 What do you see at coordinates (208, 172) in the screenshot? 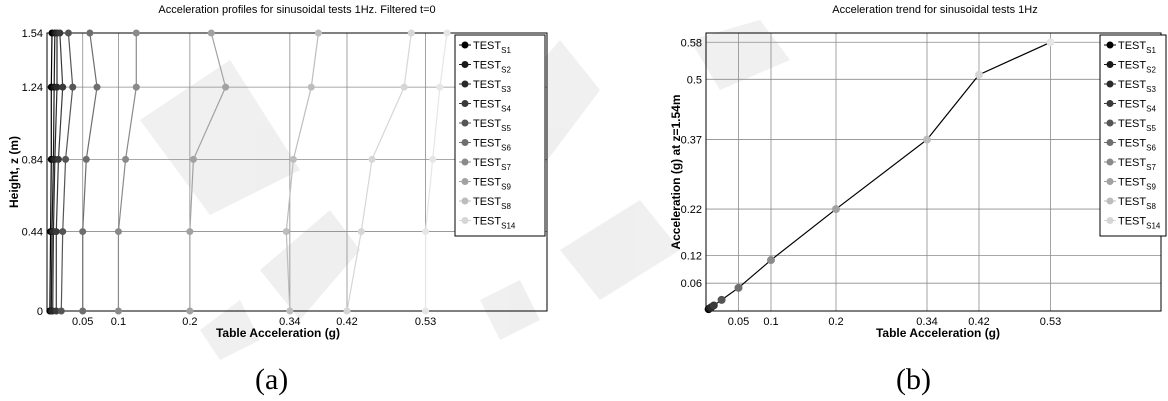
I see `series-s9` at bounding box center [208, 172].